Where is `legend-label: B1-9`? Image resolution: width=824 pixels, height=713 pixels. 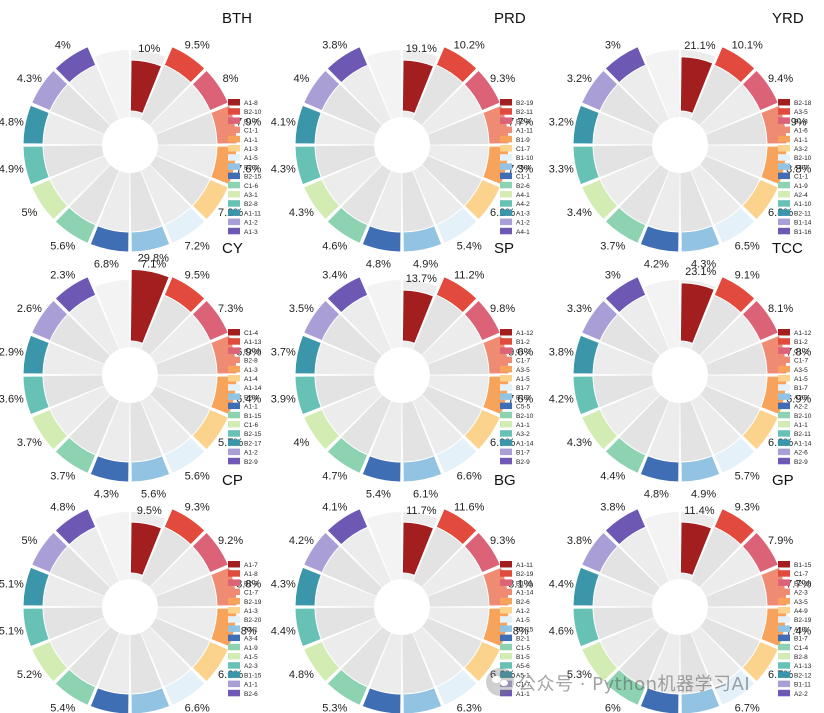 legend-label: B1-9 is located at coordinates (523, 140).